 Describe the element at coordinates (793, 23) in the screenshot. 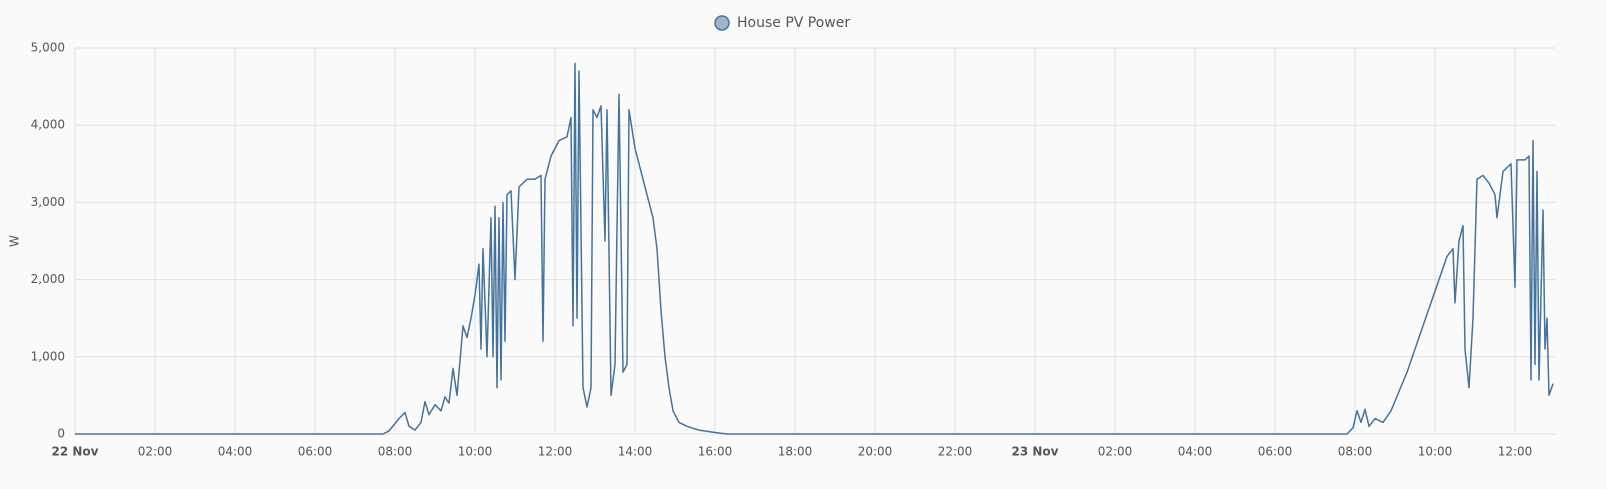

I see `legend-label: House PV Power` at that location.